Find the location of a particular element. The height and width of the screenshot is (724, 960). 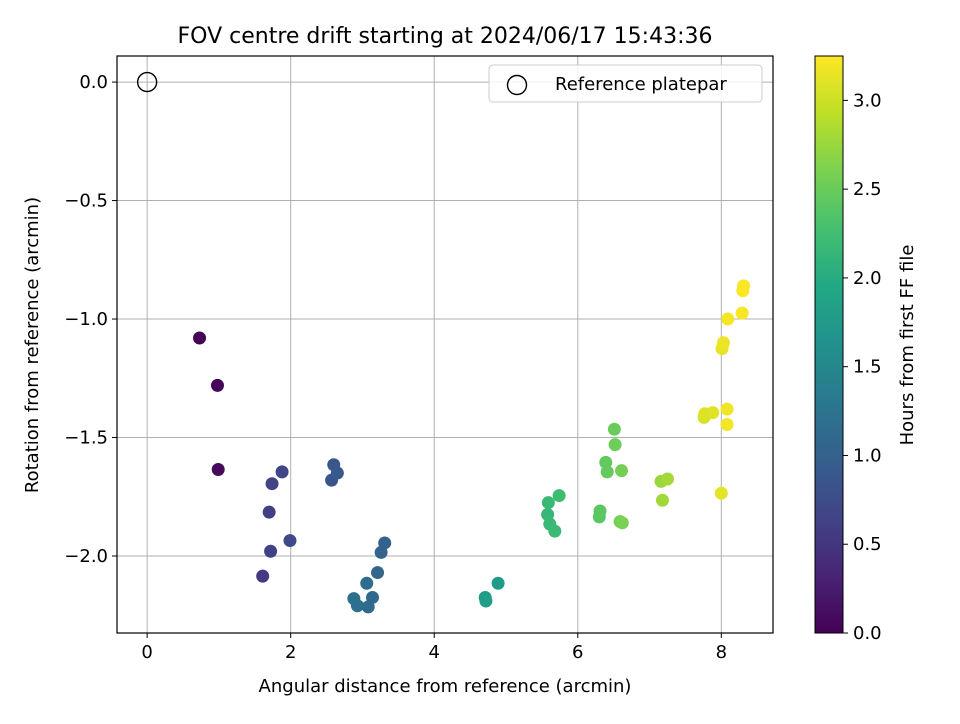

reference-marker-layer is located at coordinates (147, 82).